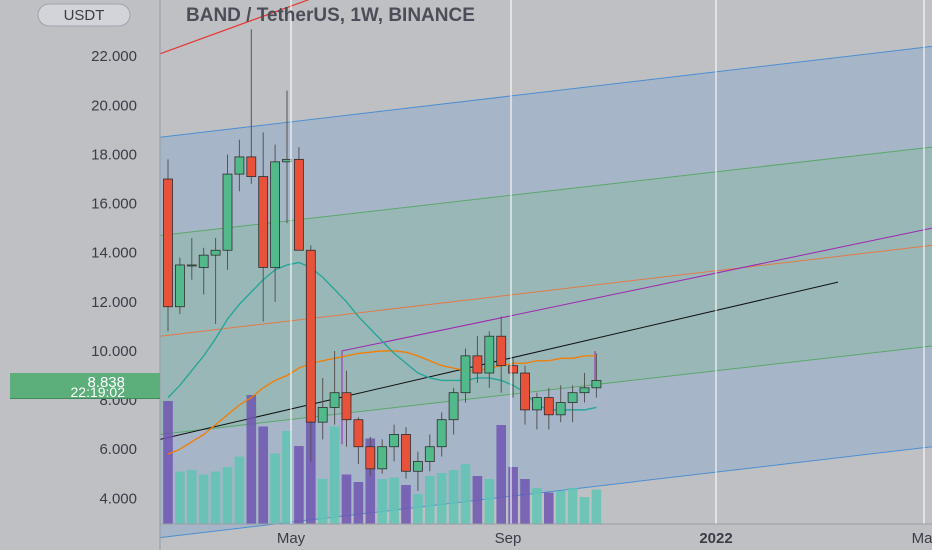 The image size is (932, 550). I want to click on red-trend-line, so click(234, 27).